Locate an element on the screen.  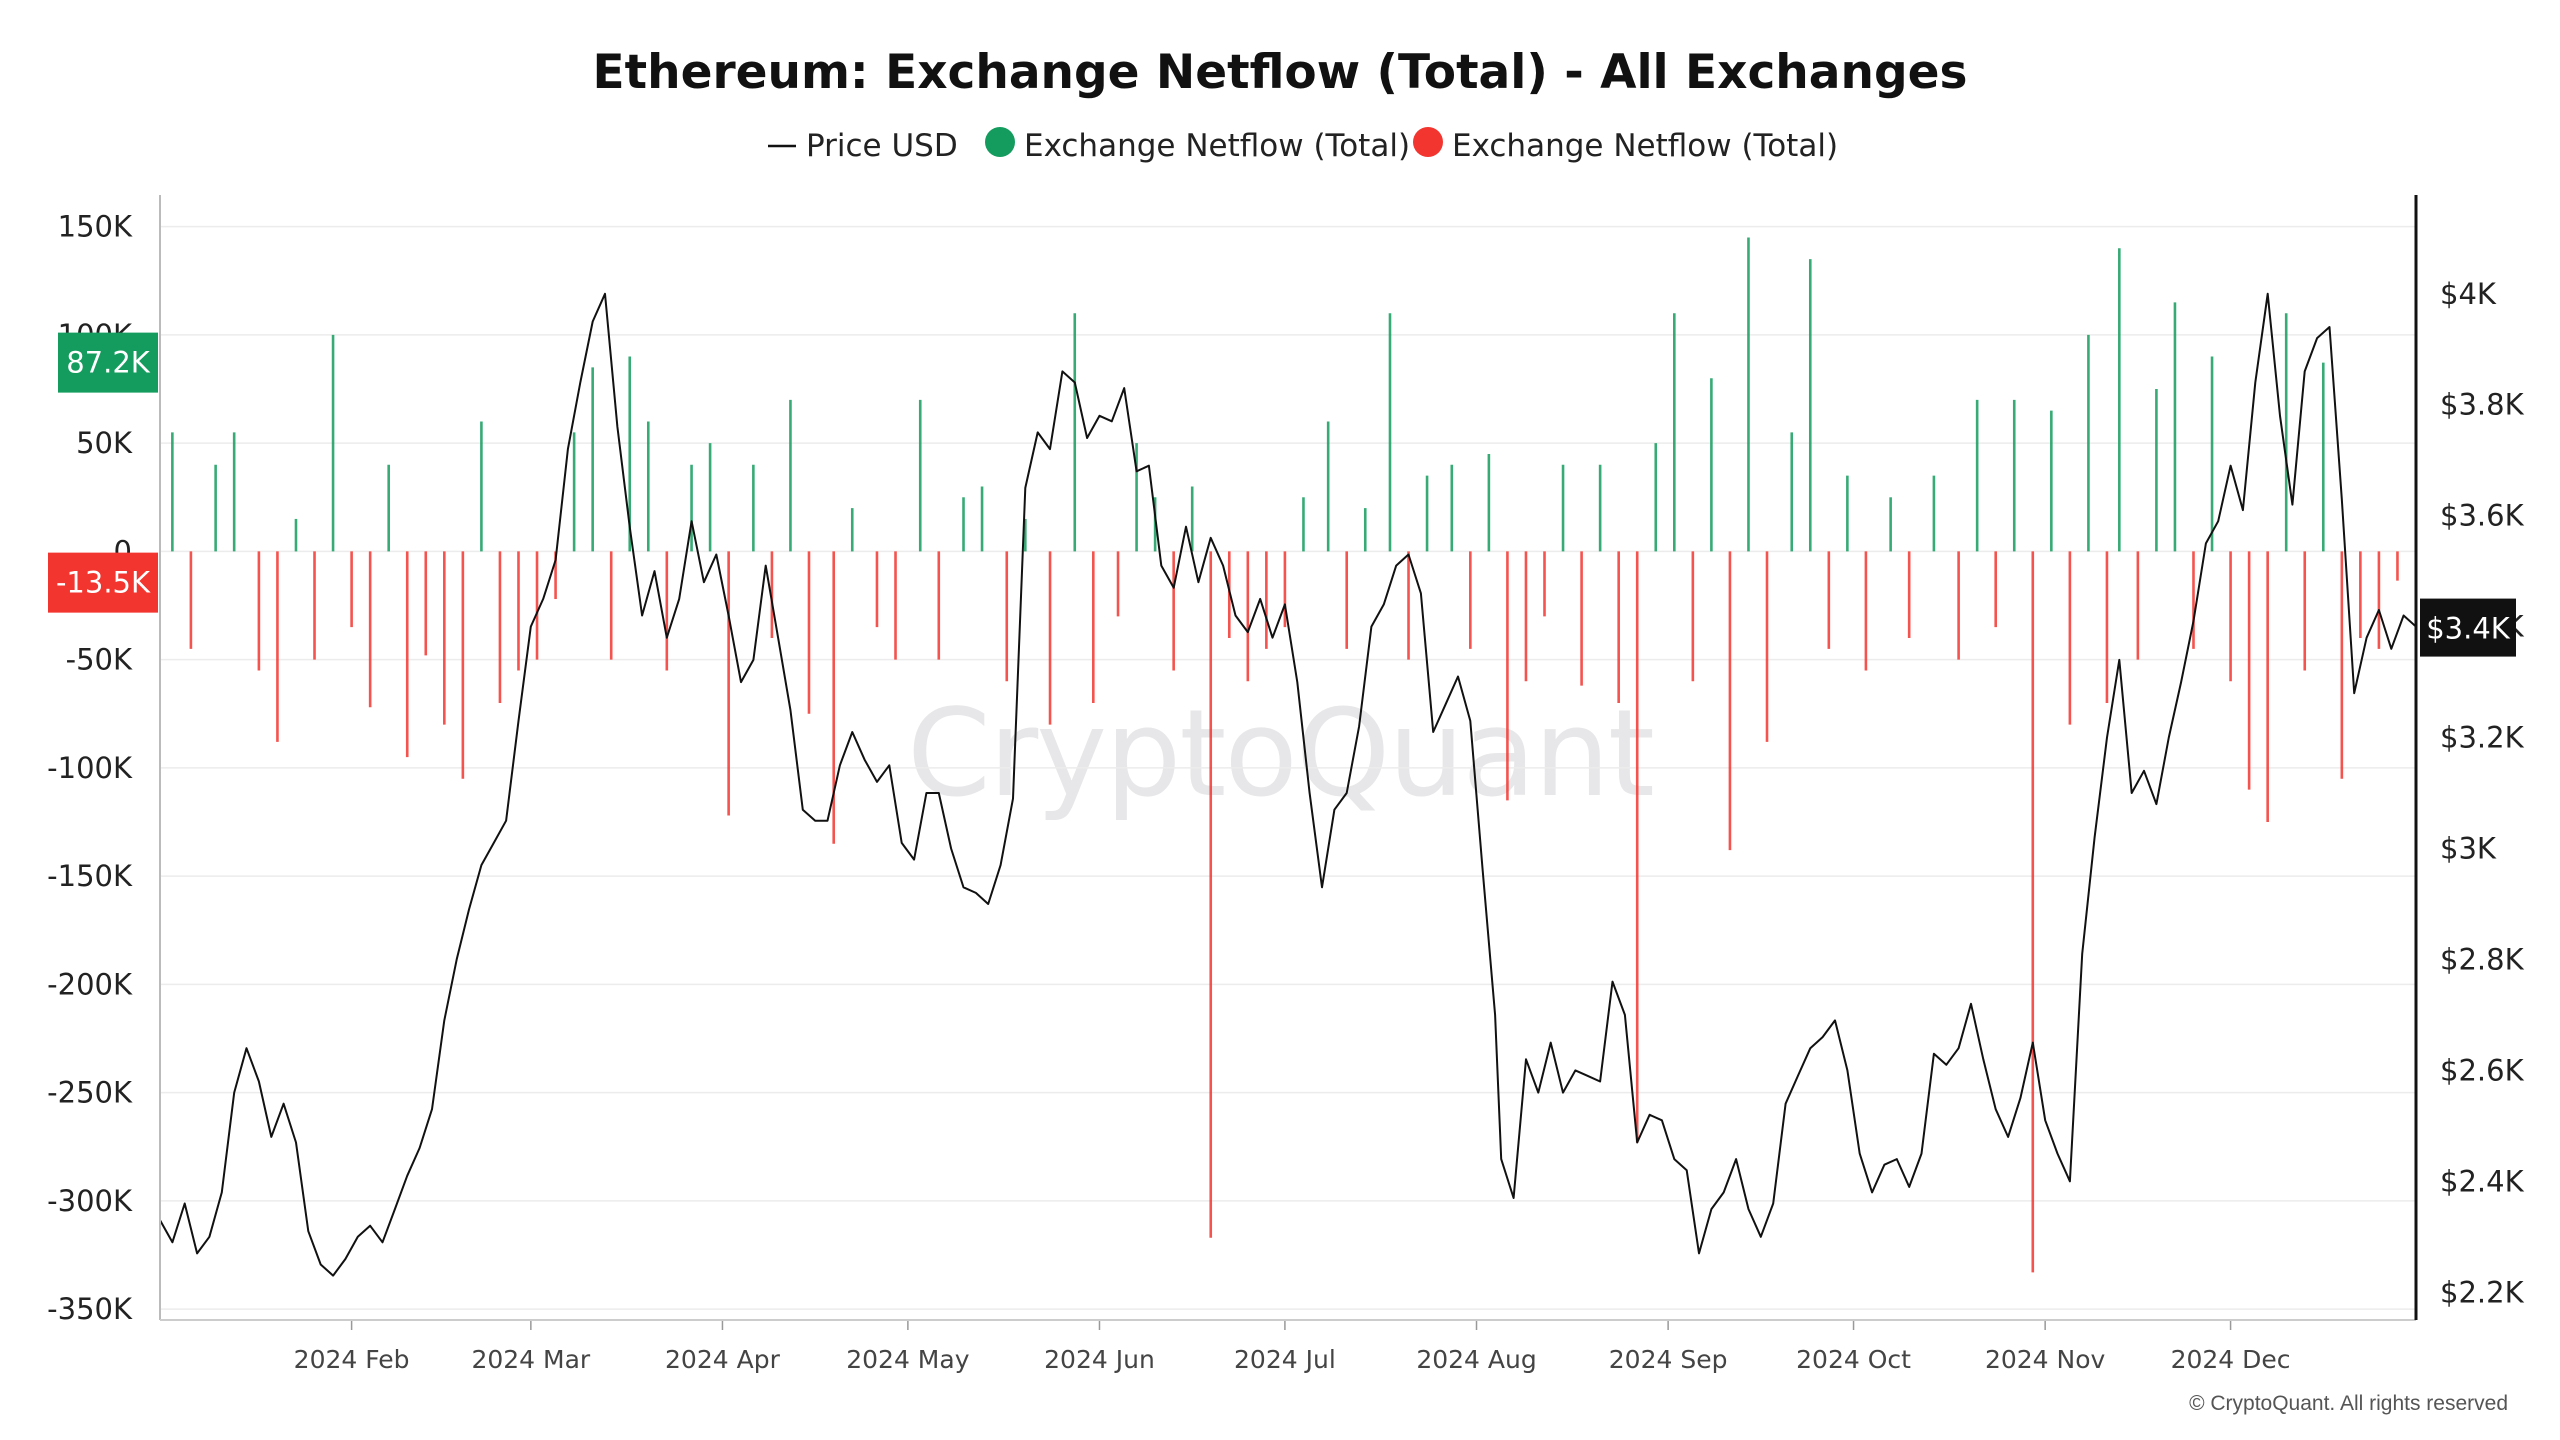
y-left-tick-label: -250K is located at coordinates (90, 1093).